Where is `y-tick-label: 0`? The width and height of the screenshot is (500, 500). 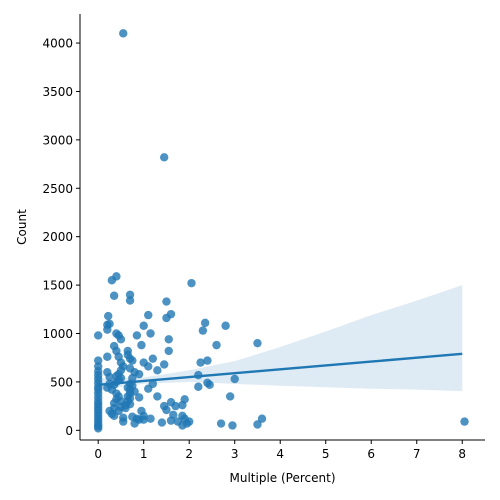 y-tick-label: 0 is located at coordinates (69, 431).